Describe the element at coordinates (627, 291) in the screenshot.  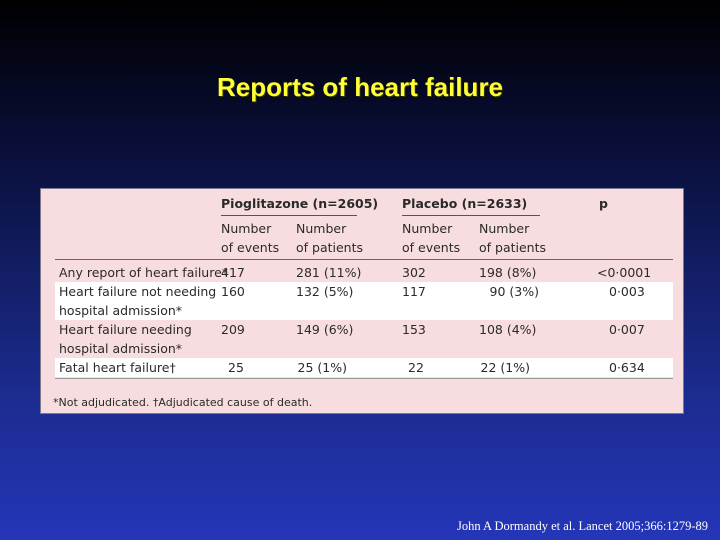
I see `p-value-cell: 0·003` at that location.